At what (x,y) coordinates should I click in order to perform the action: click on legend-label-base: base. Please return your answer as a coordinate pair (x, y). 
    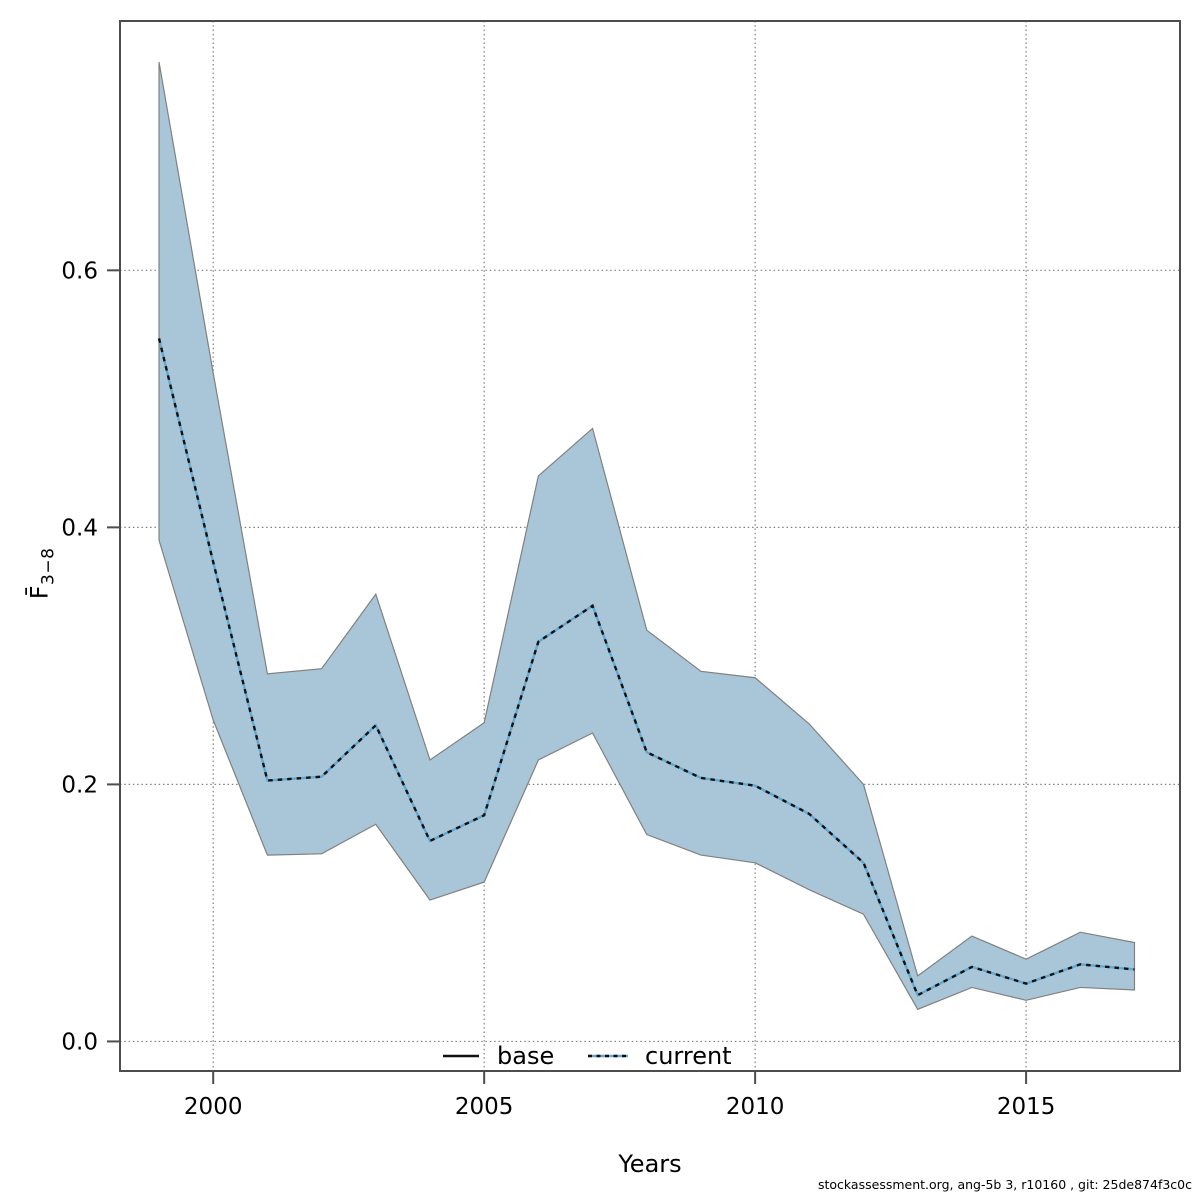
    Looking at the image, I should click on (525, 1056).